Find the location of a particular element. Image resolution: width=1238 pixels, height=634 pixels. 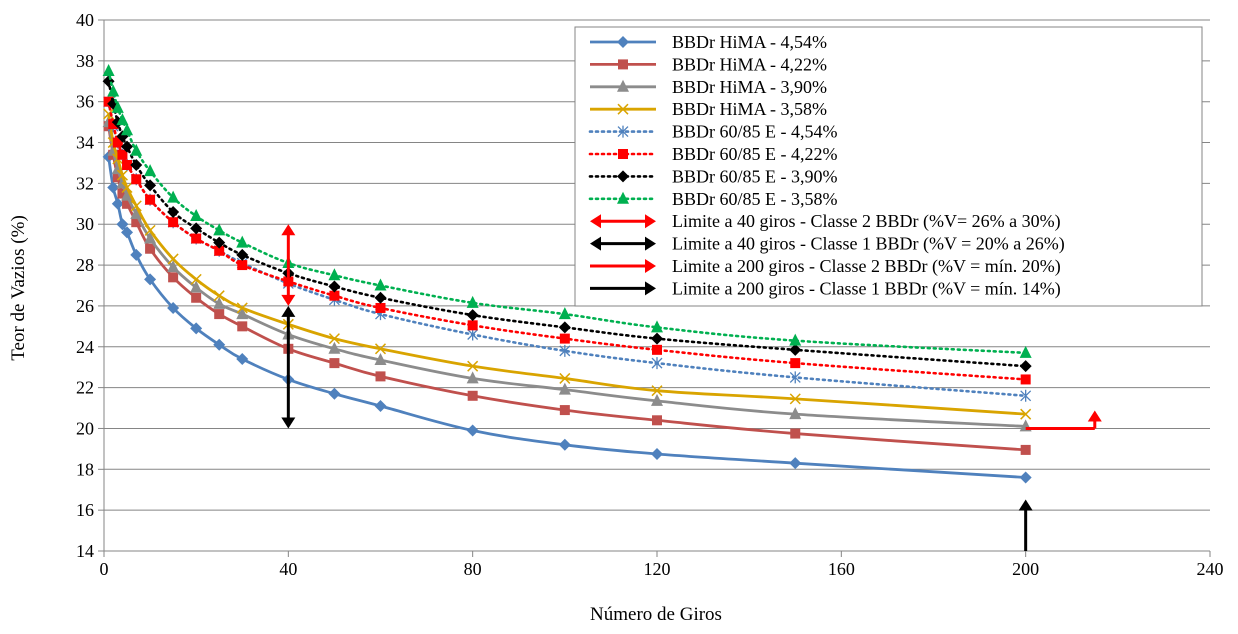

y-tick-label: 36 is located at coordinates (85, 102).